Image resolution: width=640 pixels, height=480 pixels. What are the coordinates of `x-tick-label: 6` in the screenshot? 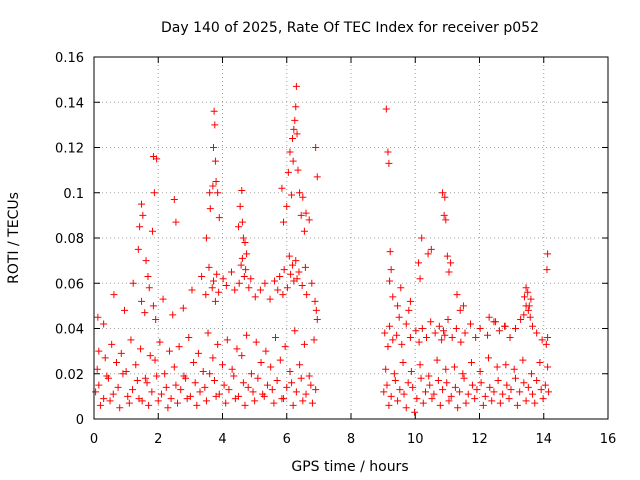 It's located at (287, 439).